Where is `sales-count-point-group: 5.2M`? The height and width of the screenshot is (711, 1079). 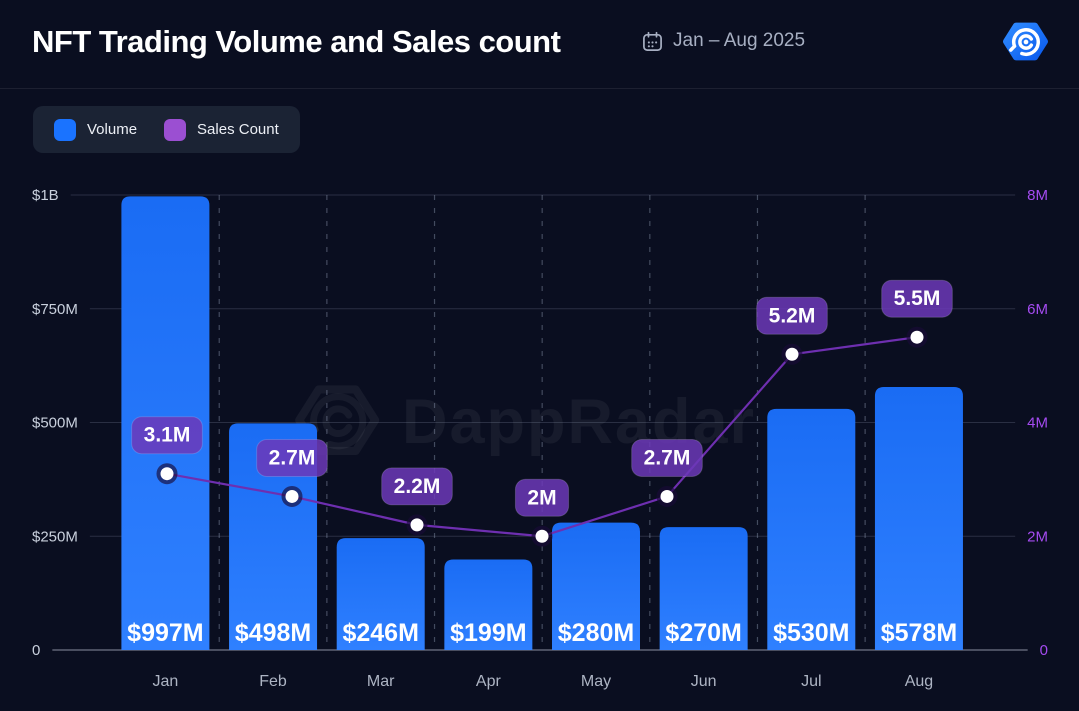
sales-count-point-group: 5.2M is located at coordinates (792, 330).